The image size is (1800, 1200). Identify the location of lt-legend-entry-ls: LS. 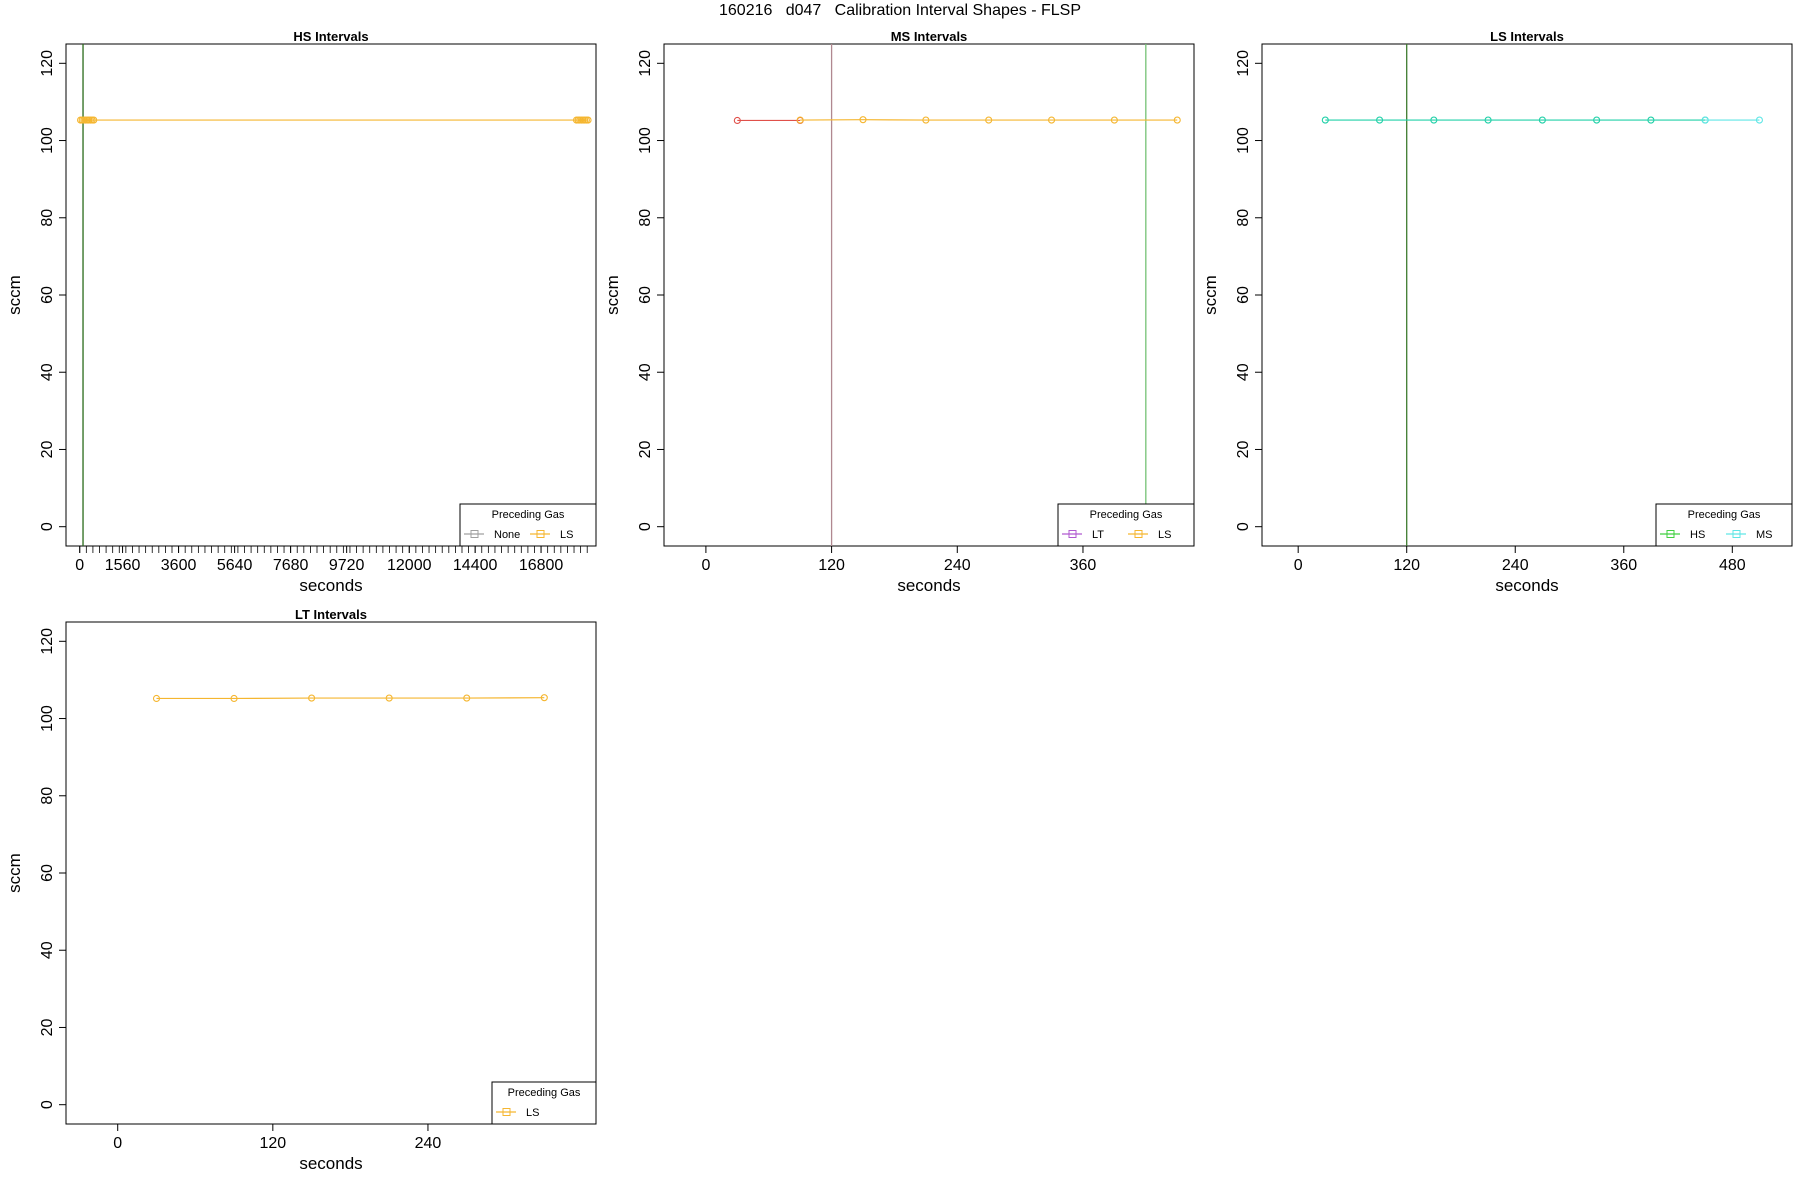
(532, 1113).